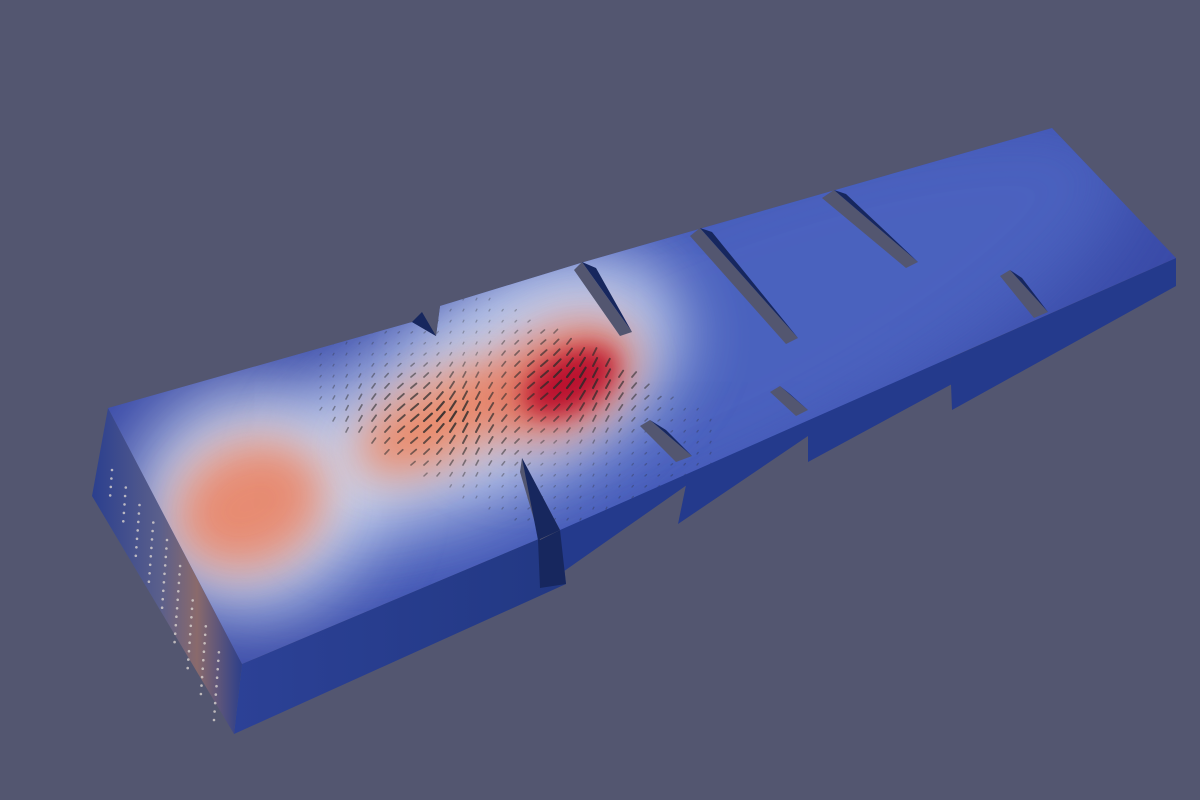 This screenshot has width=1200, height=800. What do you see at coordinates (440, 420) in the screenshot?
I see `field-hot-center` at bounding box center [440, 420].